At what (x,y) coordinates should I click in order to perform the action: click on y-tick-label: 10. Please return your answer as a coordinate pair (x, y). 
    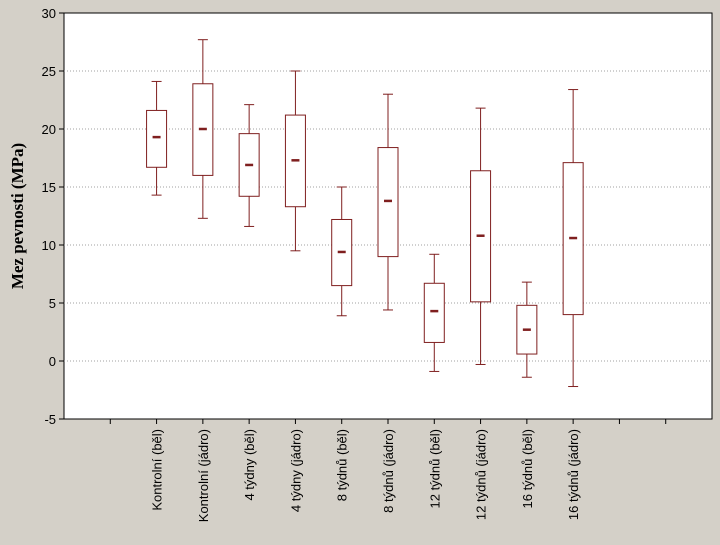
    Looking at the image, I should click on (49, 245).